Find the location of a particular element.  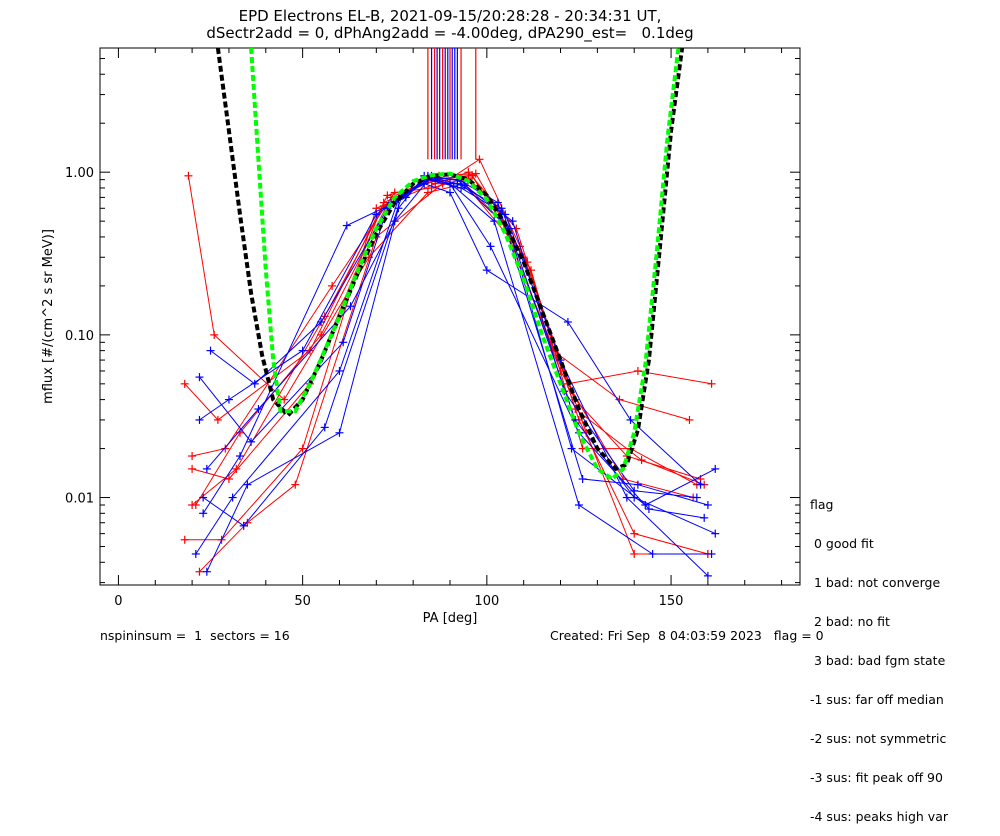

series-line is located at coordinates (449, 288).